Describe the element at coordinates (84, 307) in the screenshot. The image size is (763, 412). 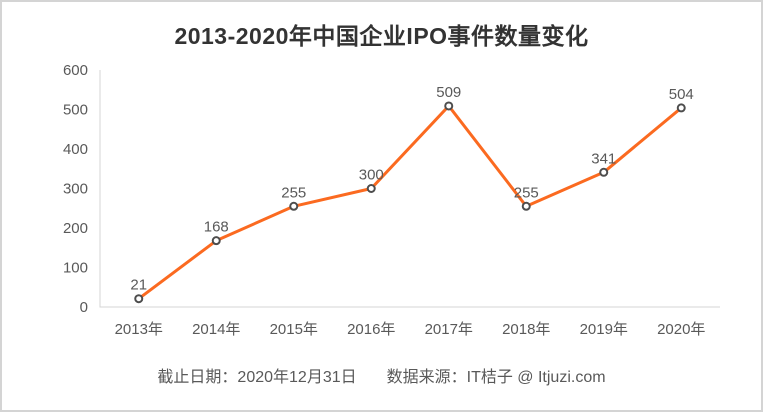
I see `y-axis-tick-label: 0` at that location.